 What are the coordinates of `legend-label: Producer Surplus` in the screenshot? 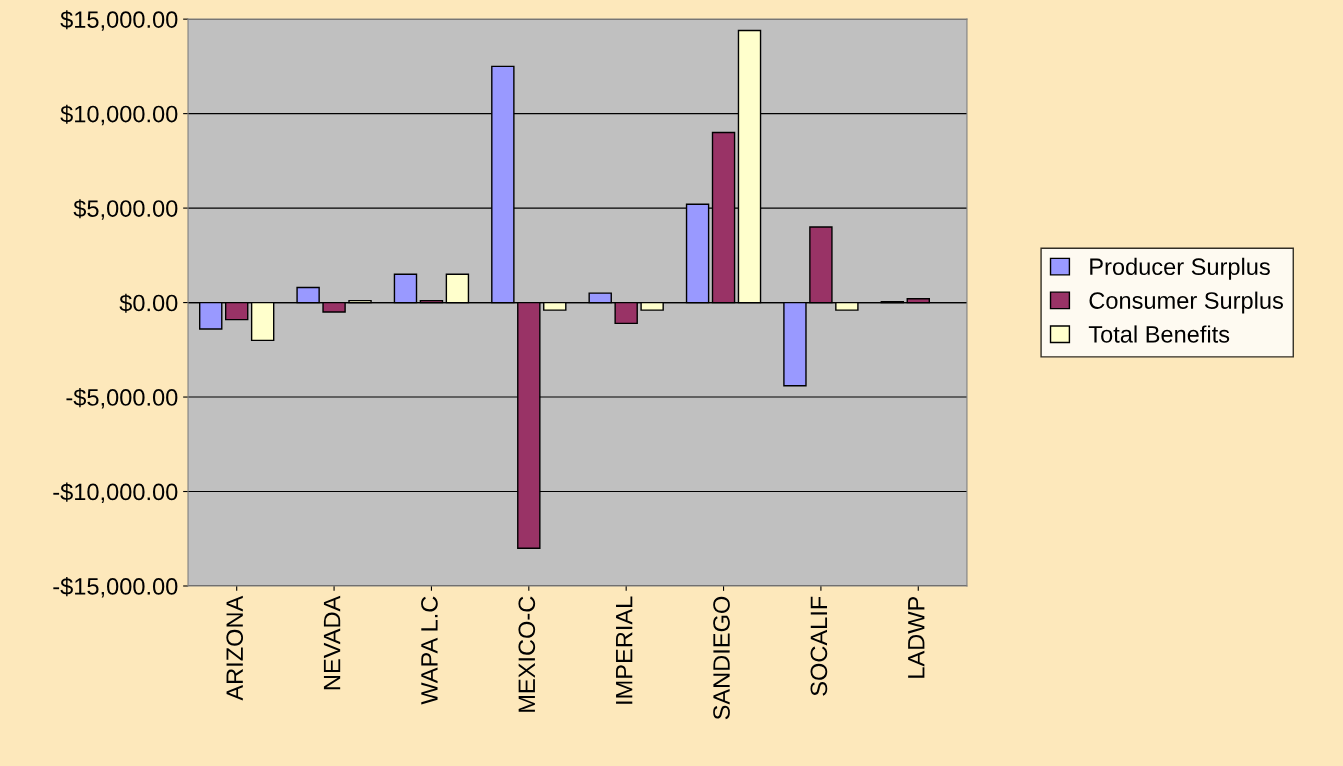 It's located at (1180, 268).